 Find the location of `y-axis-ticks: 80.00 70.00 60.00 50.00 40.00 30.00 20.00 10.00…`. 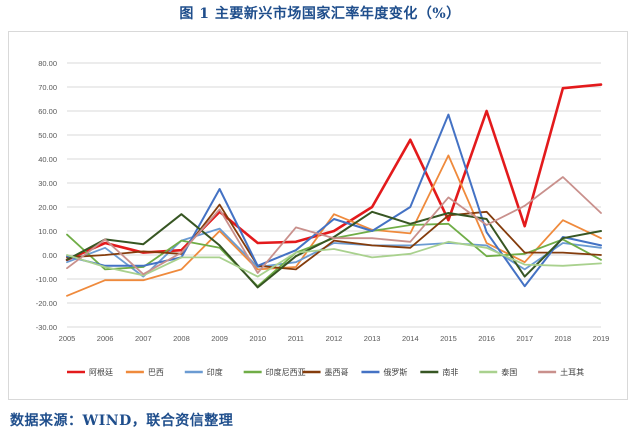

y-axis-ticks: 80.00 70.00 60.00 50.00 40.00 30.00 20.00 10.00… is located at coordinates (46, 195).